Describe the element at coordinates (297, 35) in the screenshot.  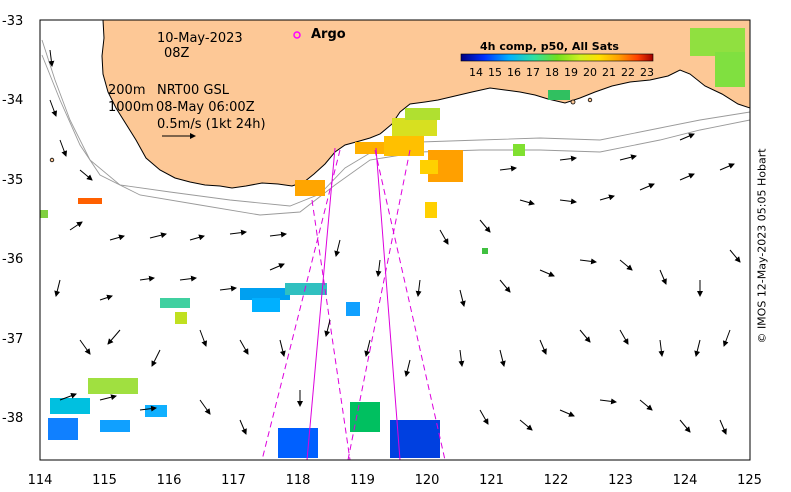
I see `argo-float-marker` at that location.